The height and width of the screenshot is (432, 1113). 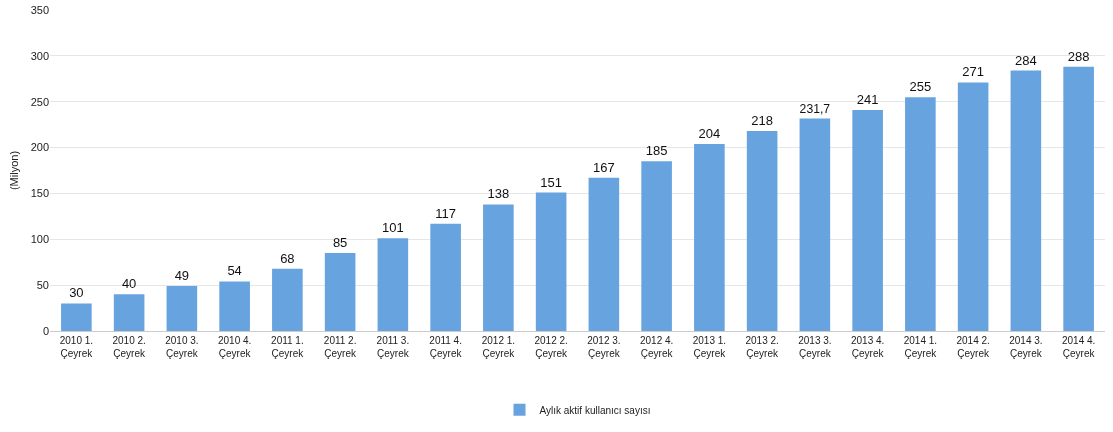 I want to click on x-tick-label: 2010 3. Çeyrek, so click(x=182, y=347).